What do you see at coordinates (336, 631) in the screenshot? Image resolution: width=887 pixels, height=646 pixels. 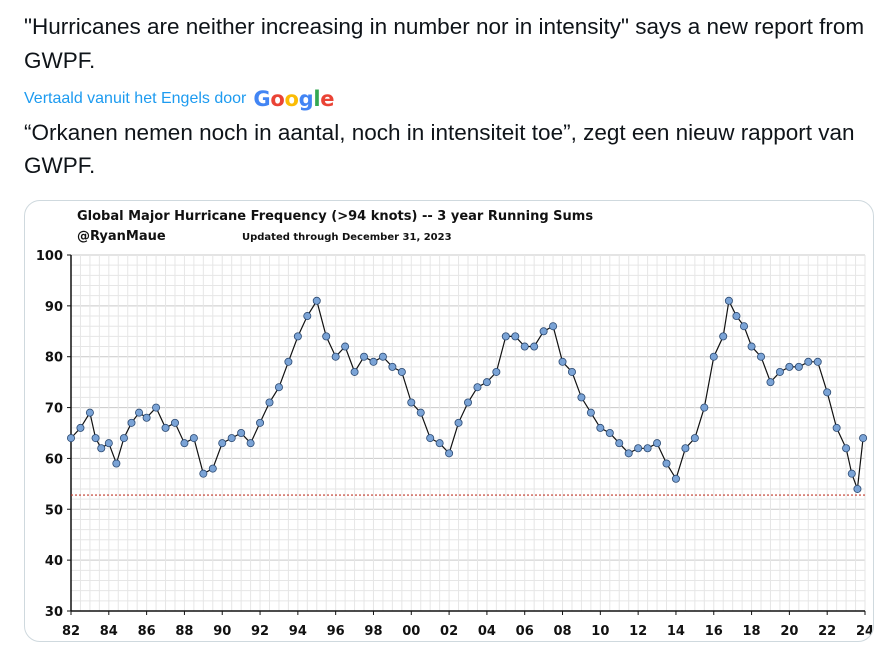 I see `x-tick-label: 96` at bounding box center [336, 631].